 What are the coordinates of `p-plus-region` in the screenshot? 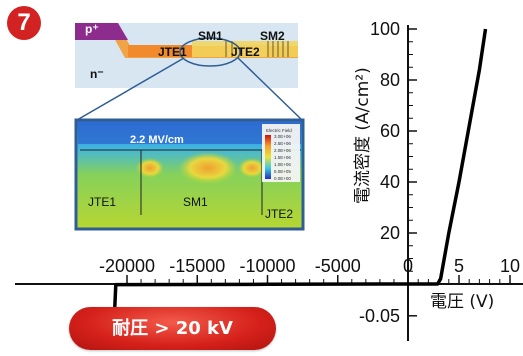 It's located at (101, 31).